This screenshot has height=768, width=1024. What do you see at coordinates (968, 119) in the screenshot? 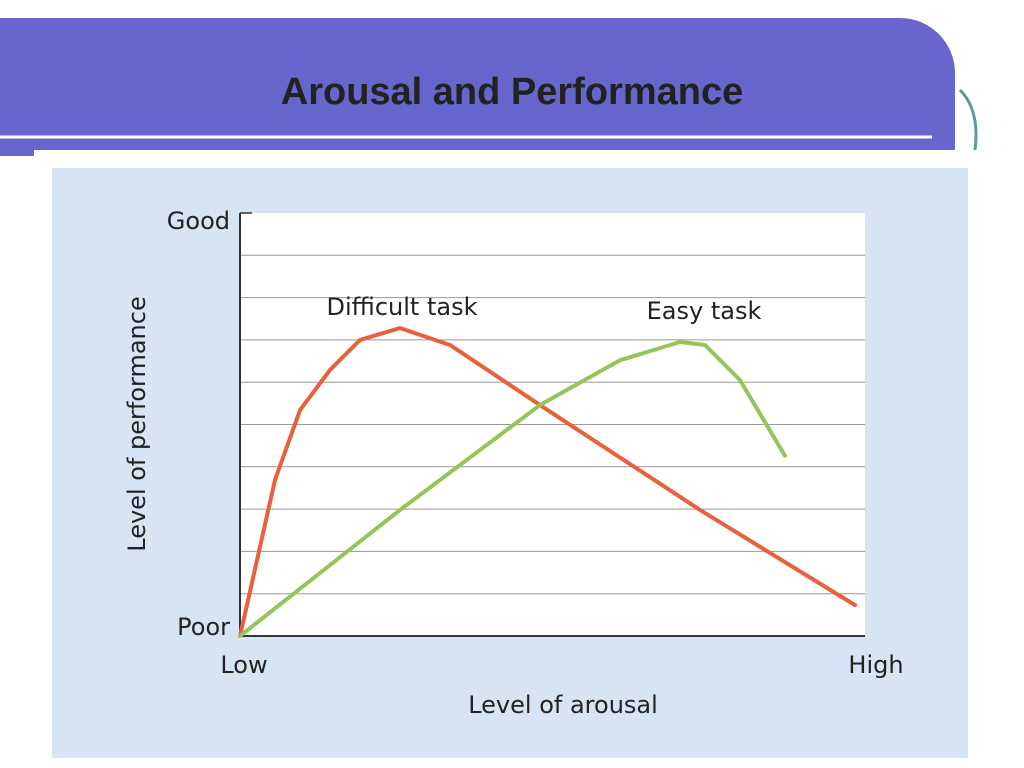
I see `decor-arc` at bounding box center [968, 119].